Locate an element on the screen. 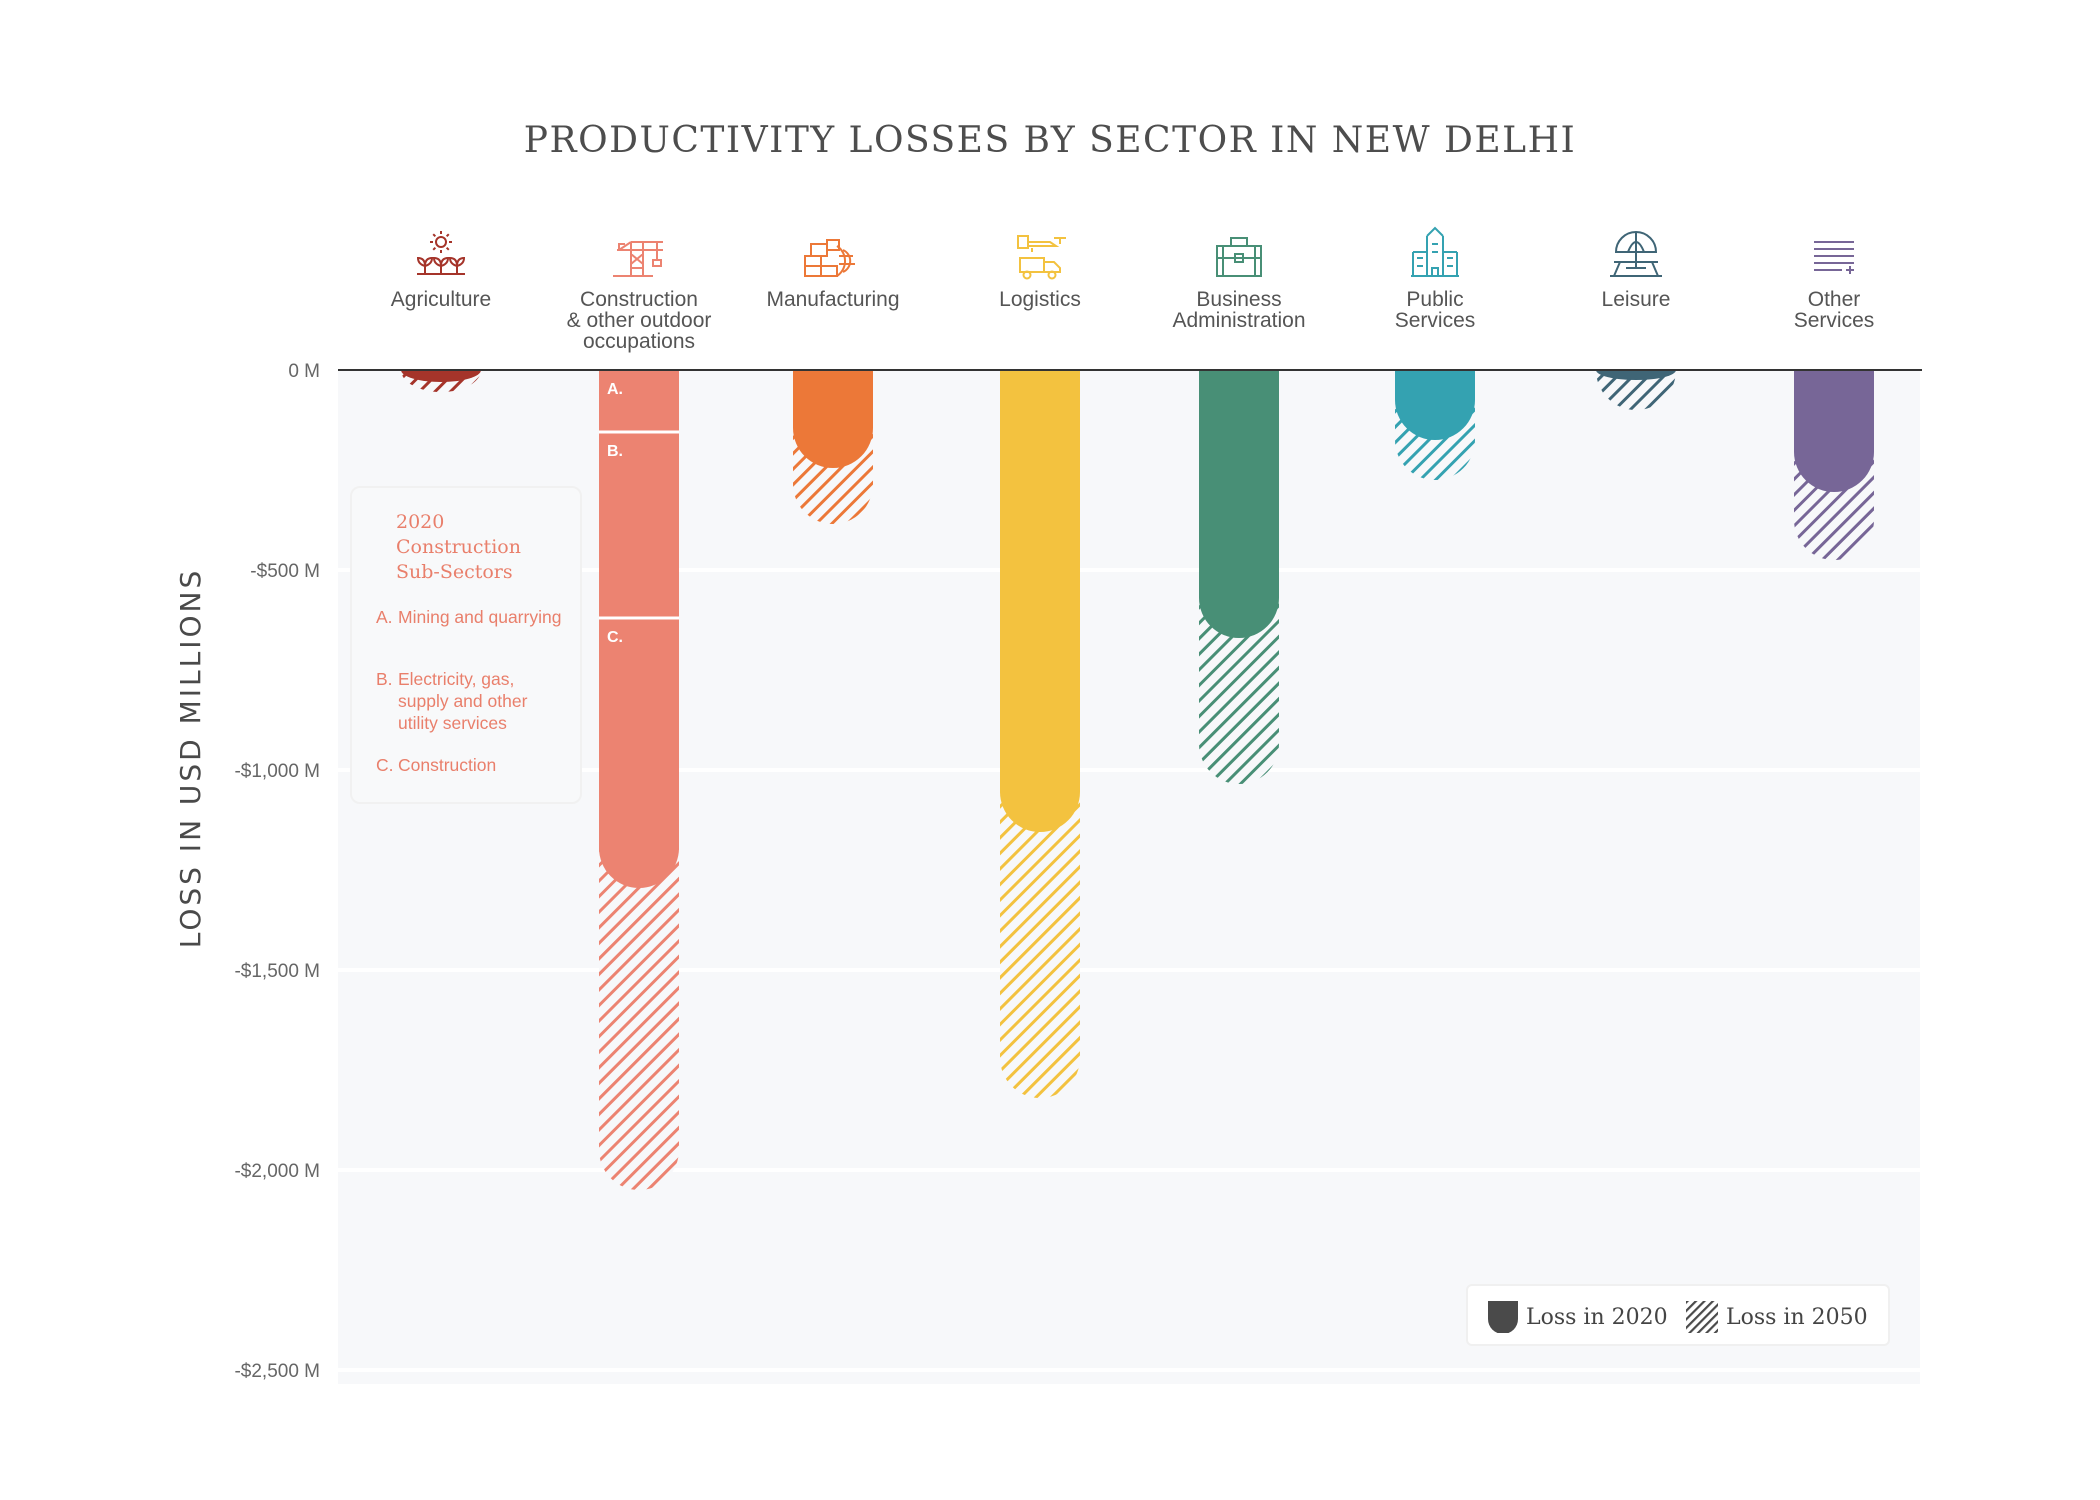 The image size is (2100, 1500). category-label: Agriculture is located at coordinates (441, 299).